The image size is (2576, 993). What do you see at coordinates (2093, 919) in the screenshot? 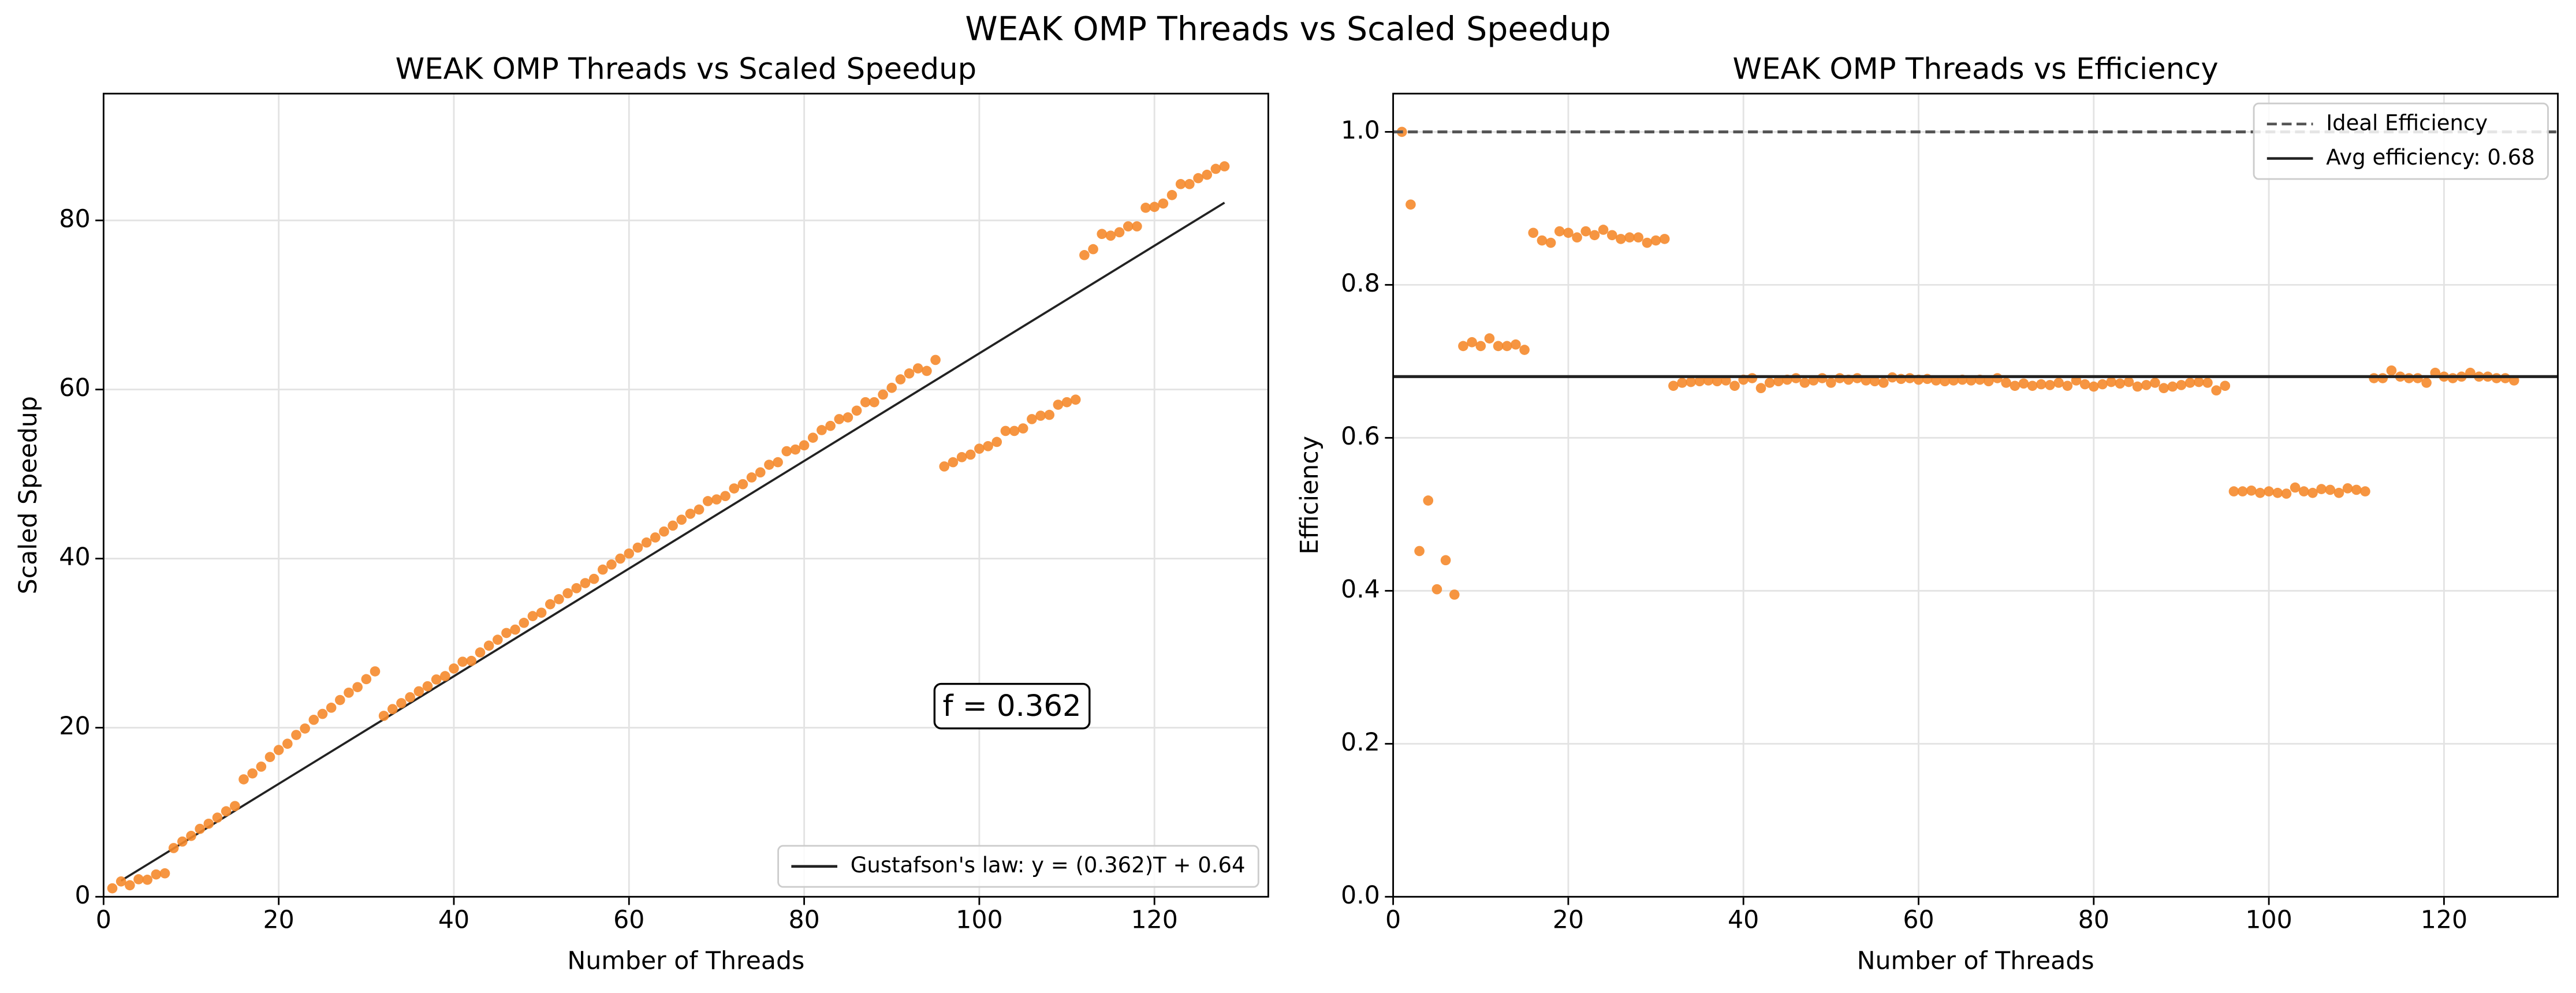
I see `x-tick-label: 80` at bounding box center [2093, 919].